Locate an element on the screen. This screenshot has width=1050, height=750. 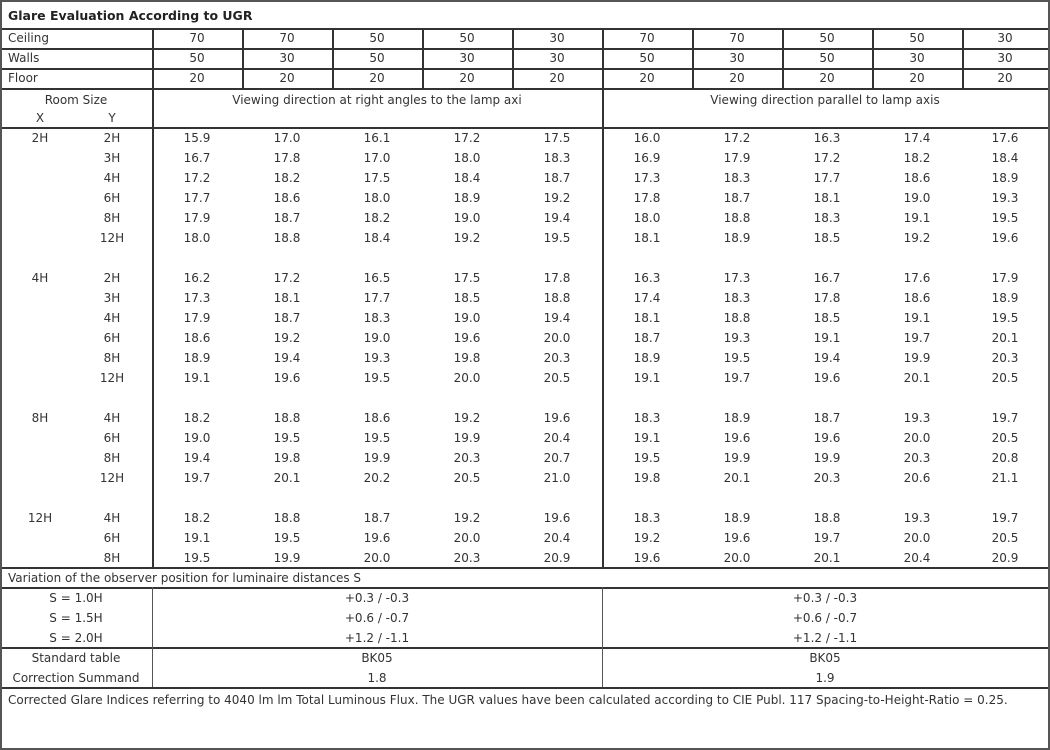
variation-label: S = 2.0H is located at coordinates (76, 638).